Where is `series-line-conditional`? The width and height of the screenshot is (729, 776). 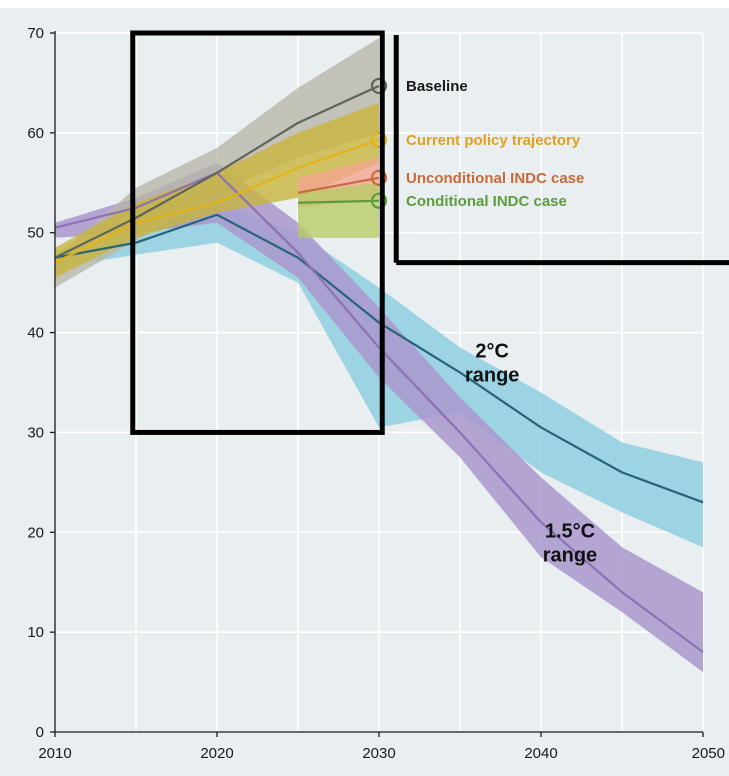
series-line-conditional is located at coordinates (338, 201).